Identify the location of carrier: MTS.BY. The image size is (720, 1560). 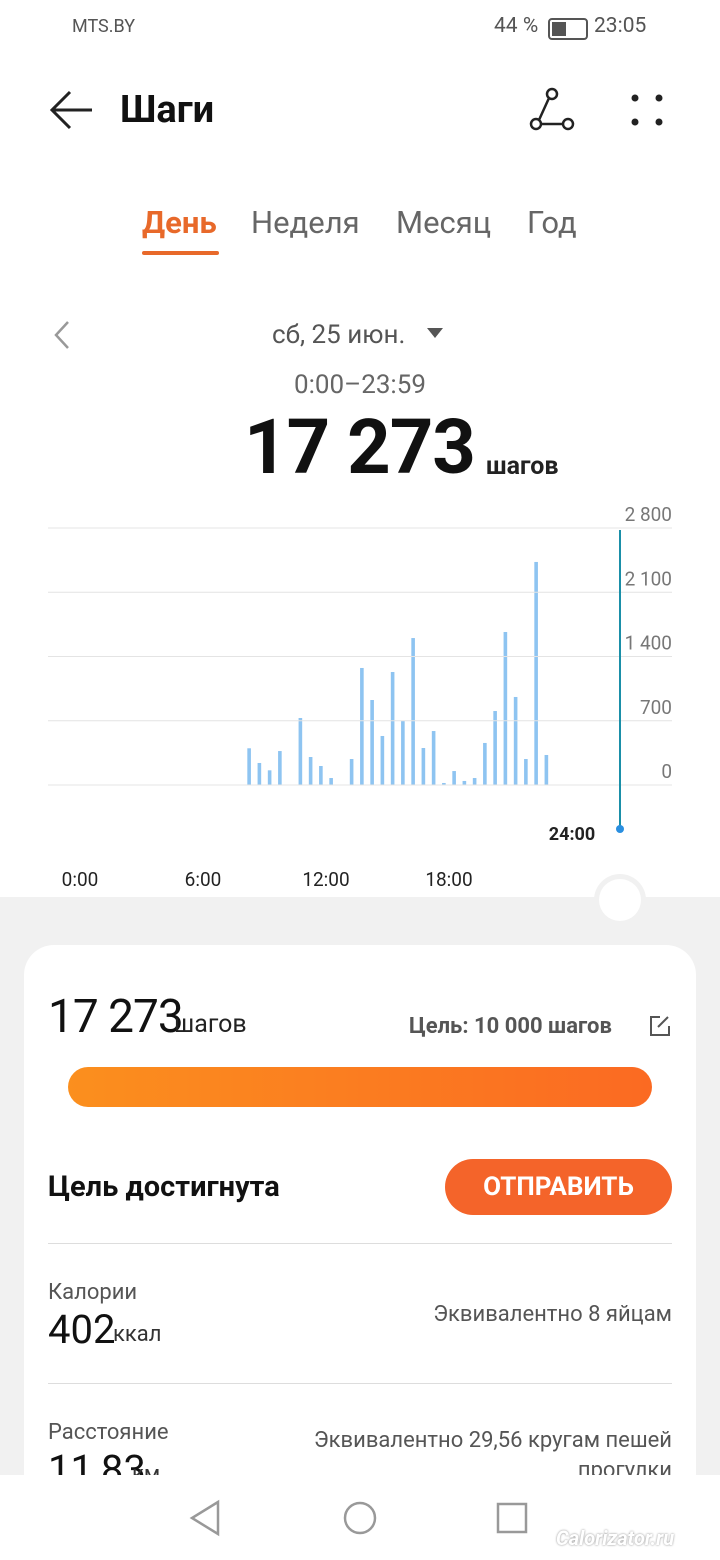
(104, 26).